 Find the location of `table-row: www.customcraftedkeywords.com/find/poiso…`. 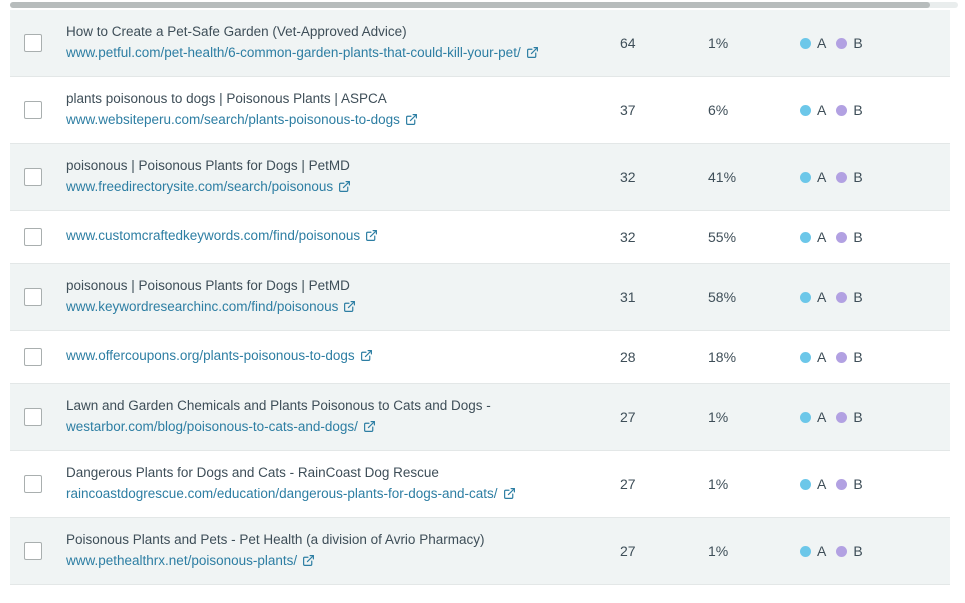

table-row: www.customcraftedkeywords.com/find/poiso… is located at coordinates (480, 237).